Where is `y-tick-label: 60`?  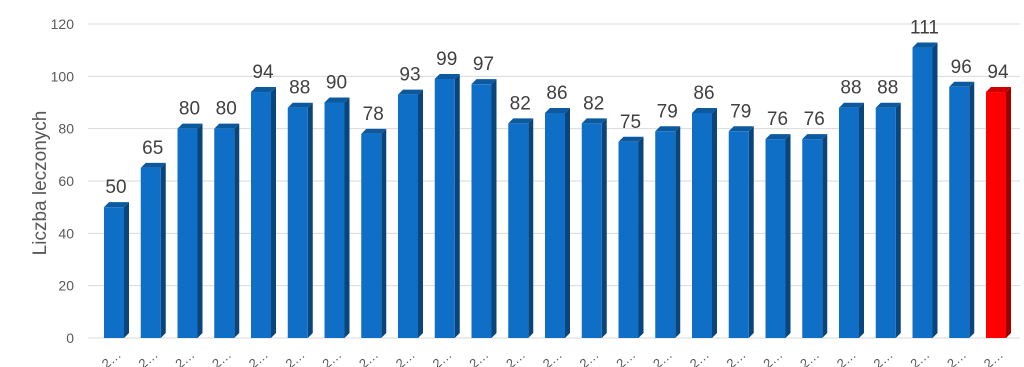 y-tick-label: 60 is located at coordinates (66, 181).